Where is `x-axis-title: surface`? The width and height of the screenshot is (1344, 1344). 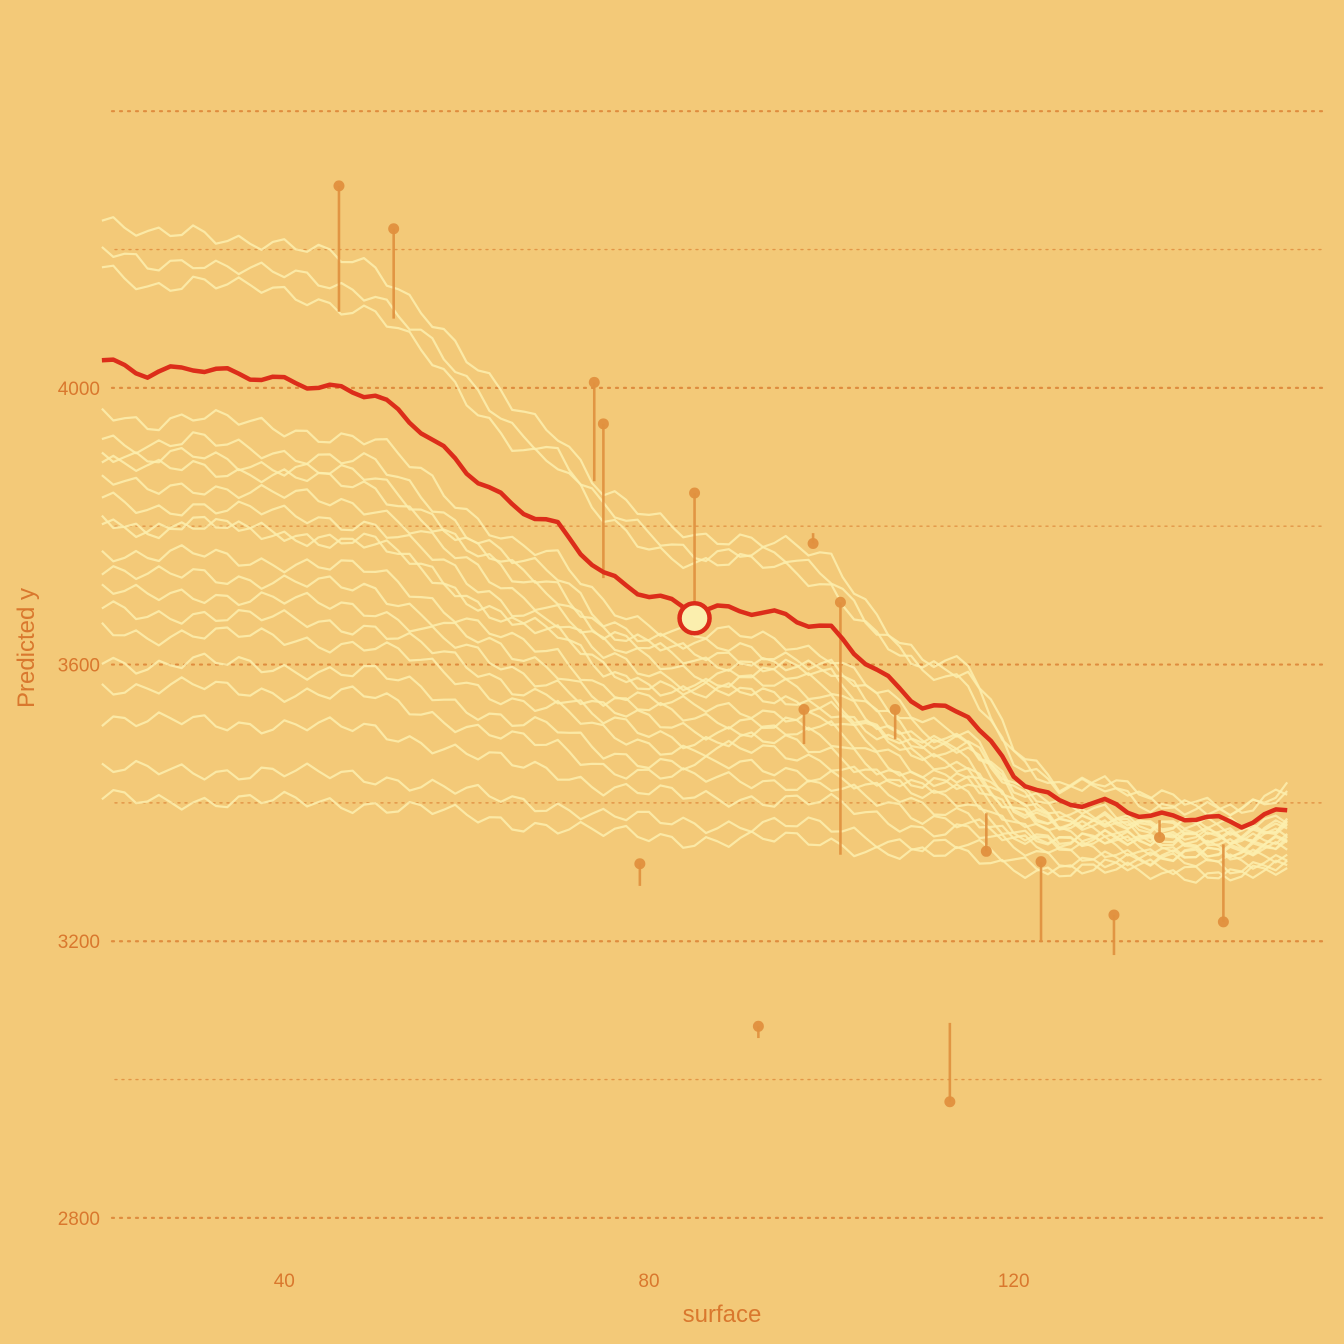 x-axis-title: surface is located at coordinates (722, 1314).